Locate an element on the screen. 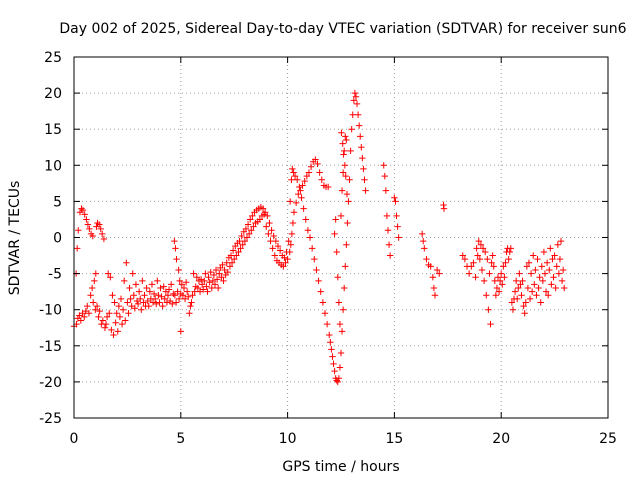 This screenshot has width=640, height=484. x-tick-label: 25 is located at coordinates (608, 439).